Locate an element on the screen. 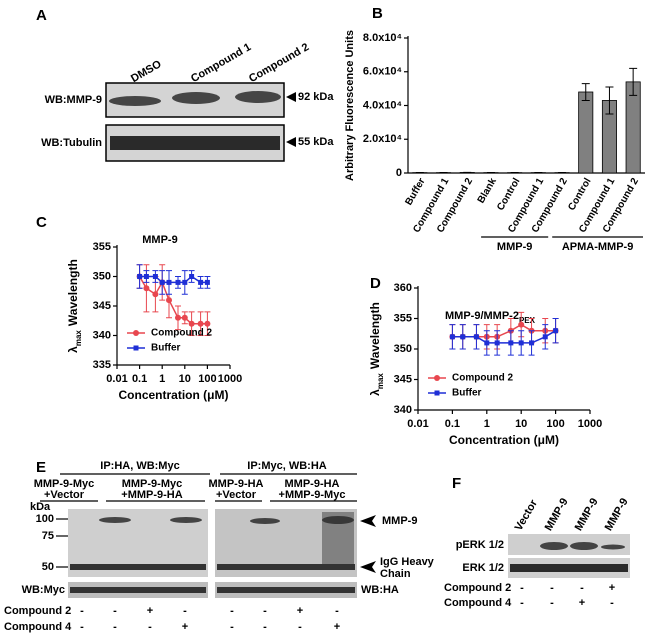  panel-letter: A is located at coordinates (41, 15).